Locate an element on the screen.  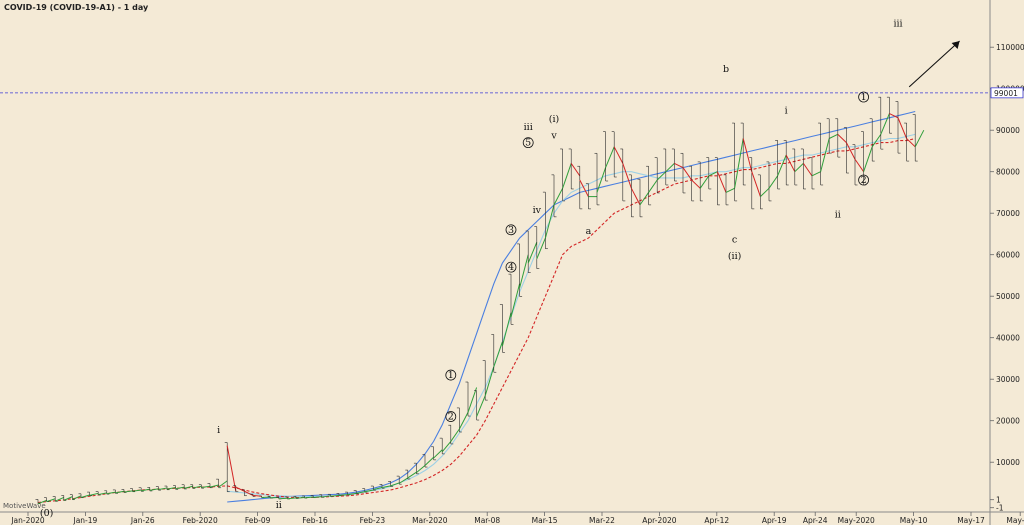
x-tick-label: May-2020 is located at coordinates (856, 520).